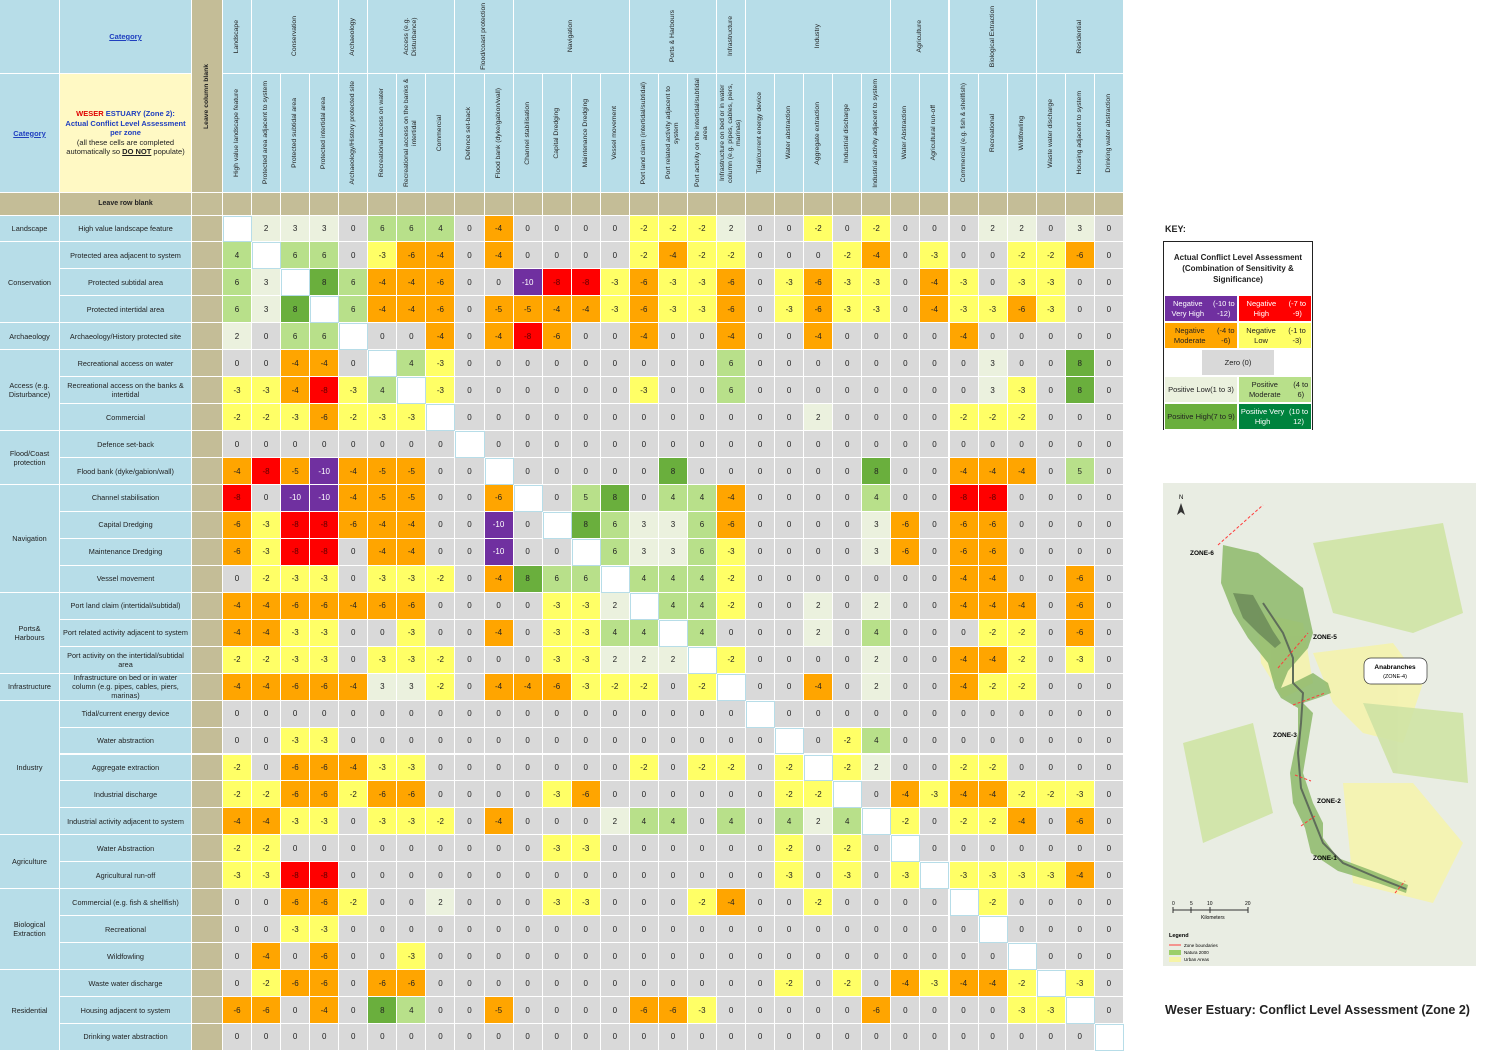 The image size is (1500, 1051). What do you see at coordinates (382, 498) in the screenshot?
I see `matrix-value: -5` at bounding box center [382, 498].